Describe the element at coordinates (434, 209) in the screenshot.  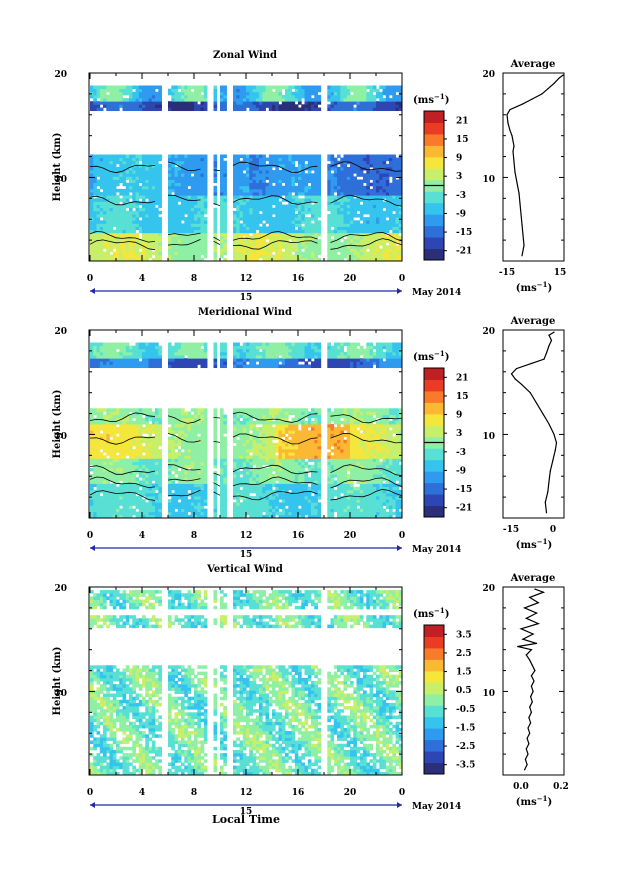
I see `colorbar-swatch` at that location.